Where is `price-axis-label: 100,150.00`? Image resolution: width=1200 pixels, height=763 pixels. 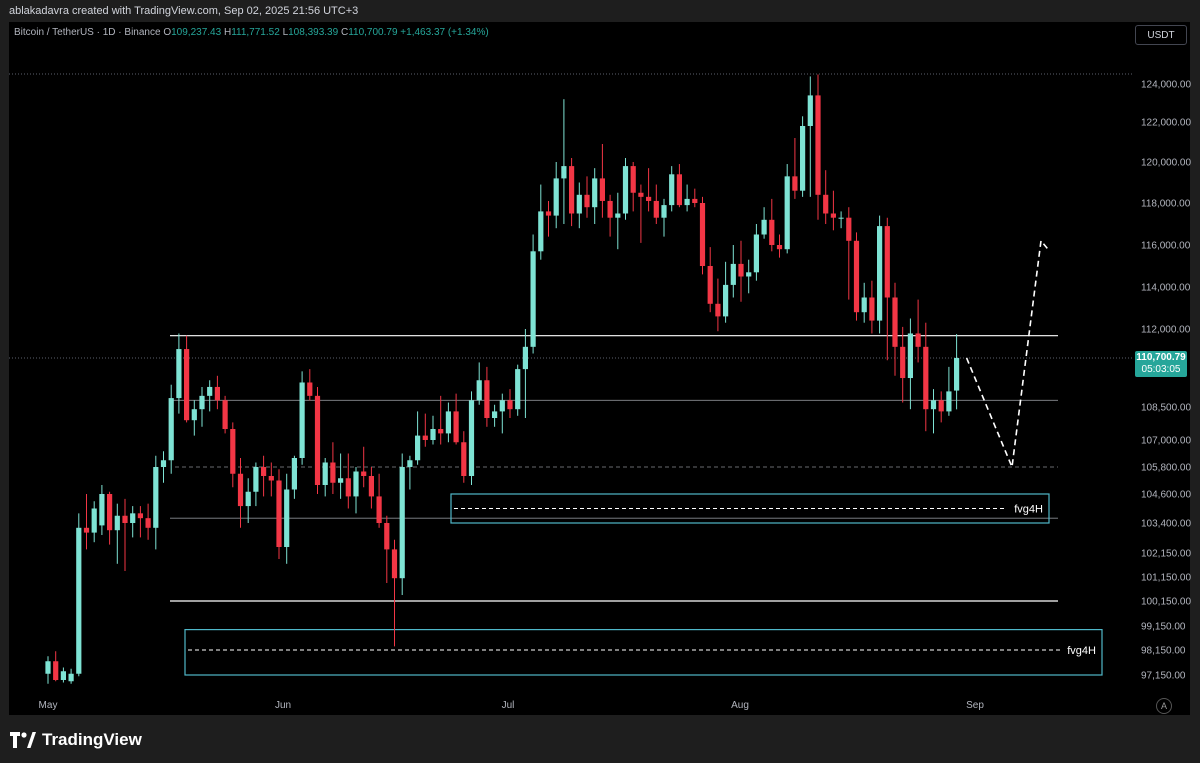 price-axis-label: 100,150.00 is located at coordinates (1166, 602).